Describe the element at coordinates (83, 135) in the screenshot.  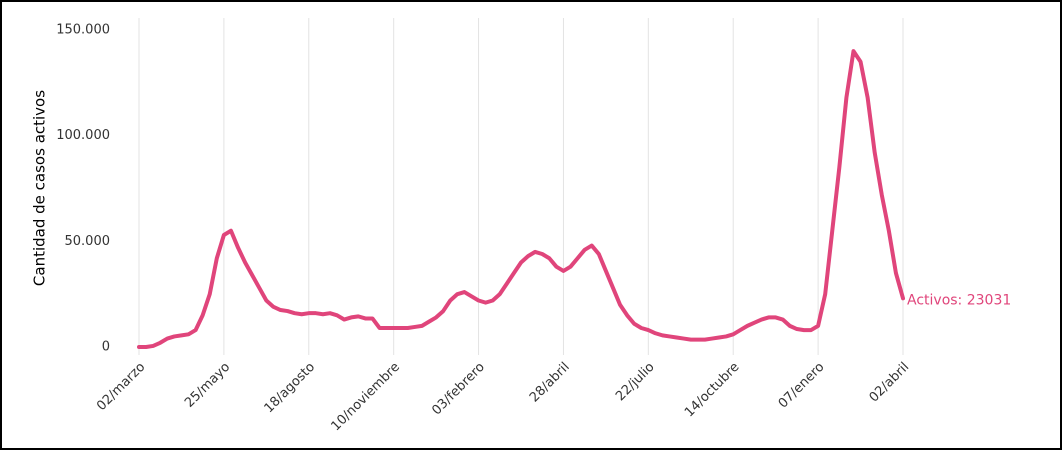
I see `y-tick-label: 100.000` at that location.